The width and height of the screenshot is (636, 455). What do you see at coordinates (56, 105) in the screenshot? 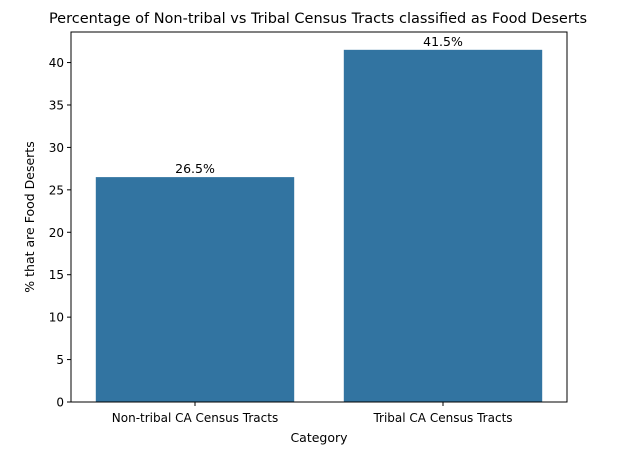
I see `y-tick-label: 35` at bounding box center [56, 105].